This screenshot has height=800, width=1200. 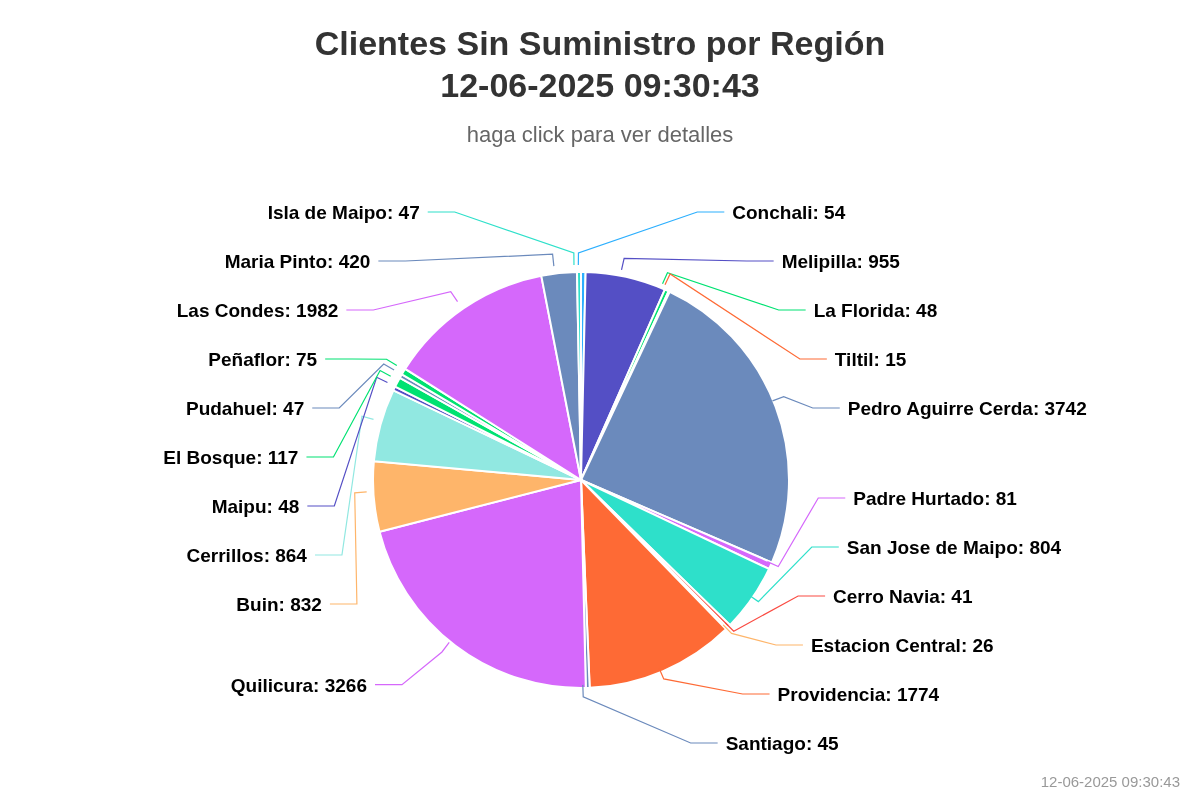 What do you see at coordinates (878, 261) in the screenshot?
I see `data-label: : 955` at bounding box center [878, 261].